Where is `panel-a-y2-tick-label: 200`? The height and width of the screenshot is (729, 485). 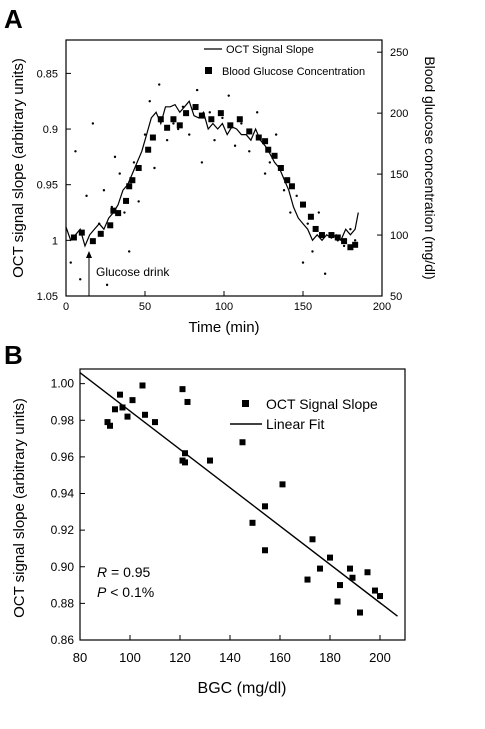 panel-a-y2-tick-label: 200 is located at coordinates (399, 114).